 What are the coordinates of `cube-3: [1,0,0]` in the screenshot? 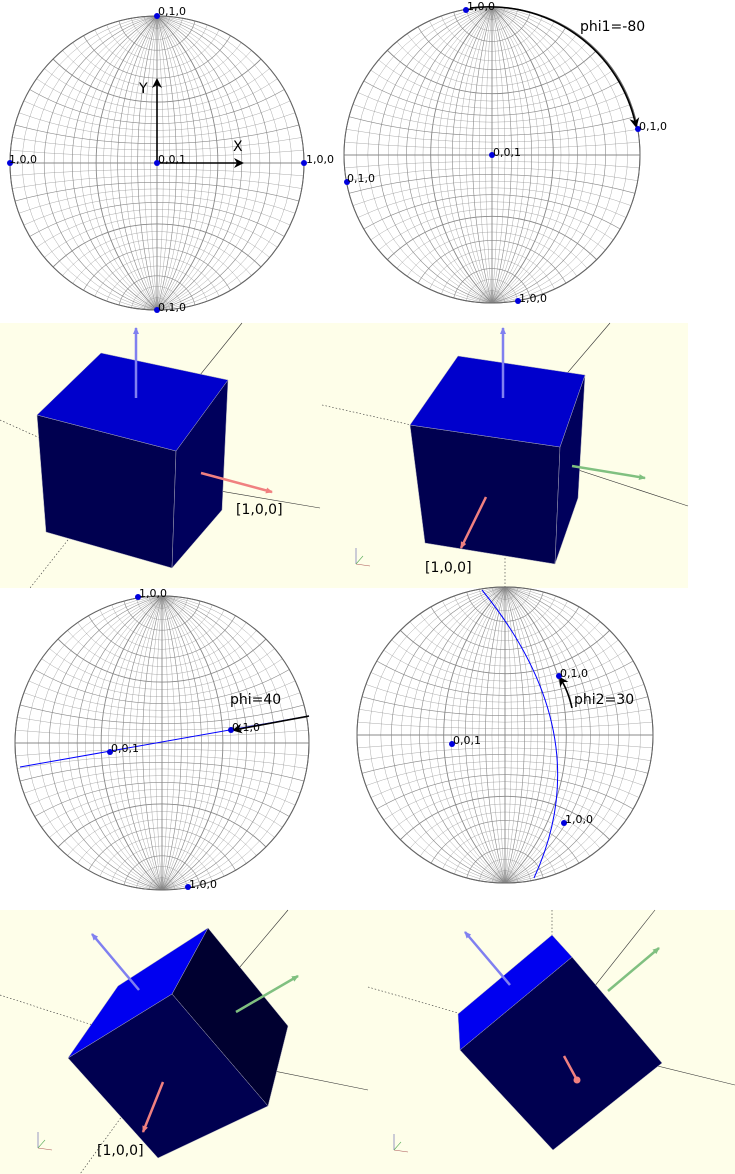 It's located at (184, 1041).